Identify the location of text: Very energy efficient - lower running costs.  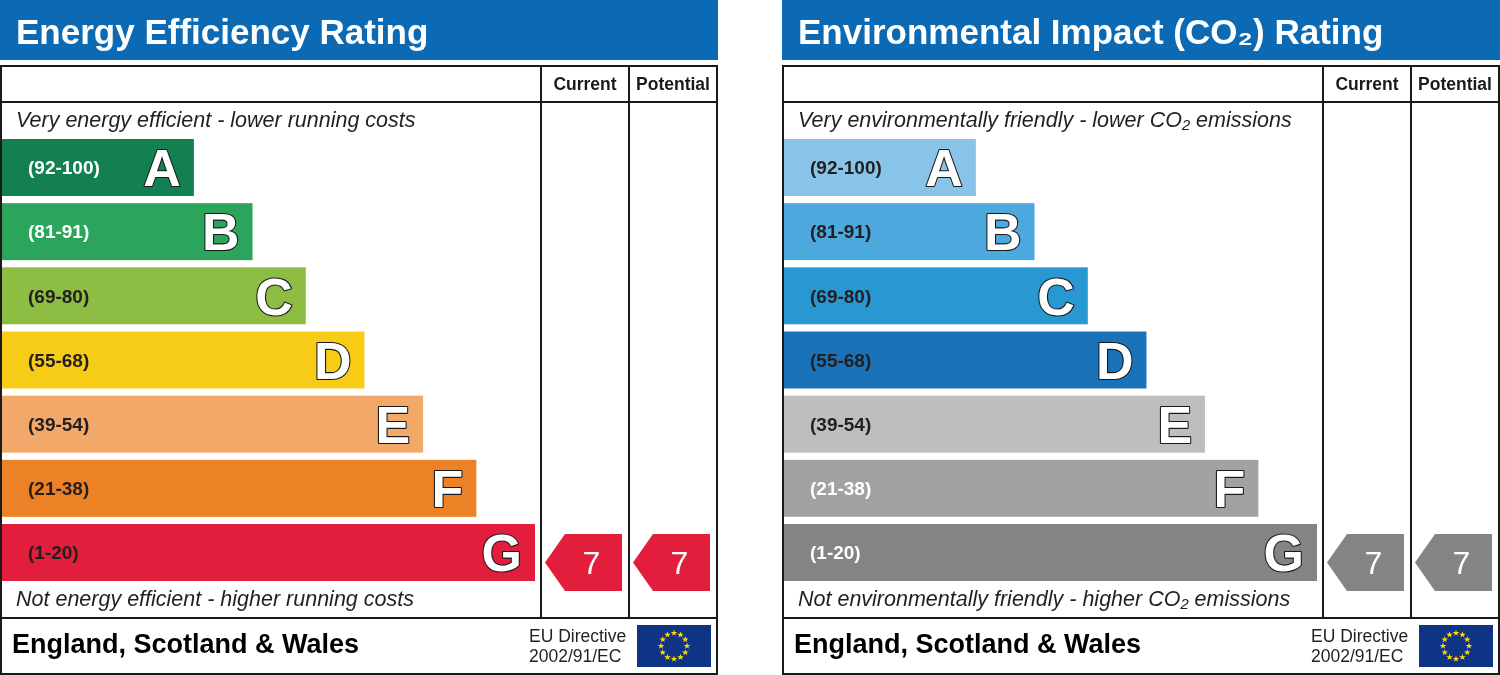
(216, 120).